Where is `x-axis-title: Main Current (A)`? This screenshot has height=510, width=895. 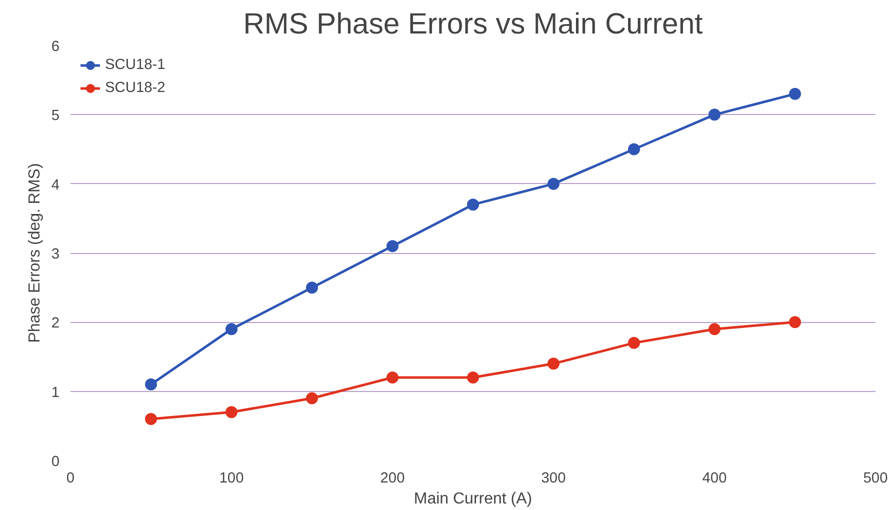
x-axis-title: Main Current (A) is located at coordinates (473, 499).